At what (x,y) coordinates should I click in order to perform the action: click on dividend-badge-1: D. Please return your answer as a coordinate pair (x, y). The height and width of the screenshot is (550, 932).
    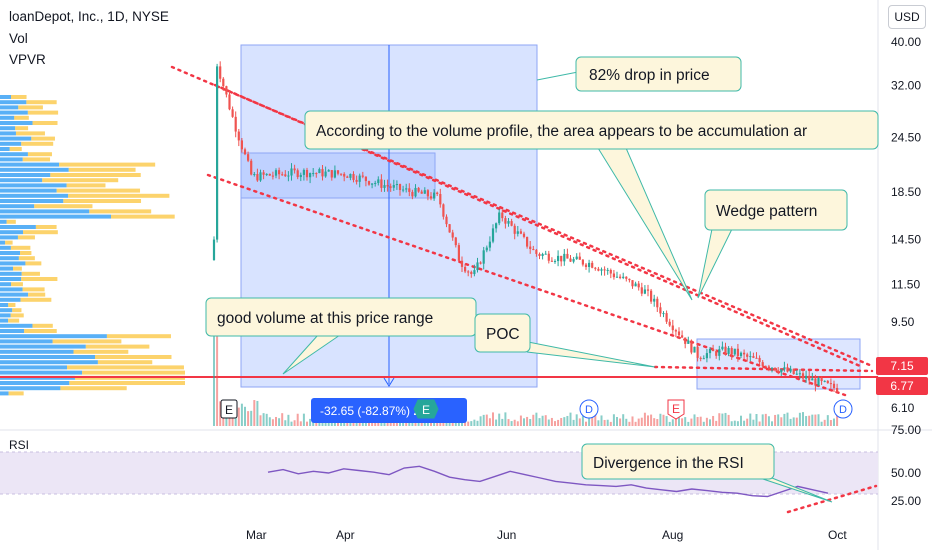
    Looking at the image, I should click on (589, 409).